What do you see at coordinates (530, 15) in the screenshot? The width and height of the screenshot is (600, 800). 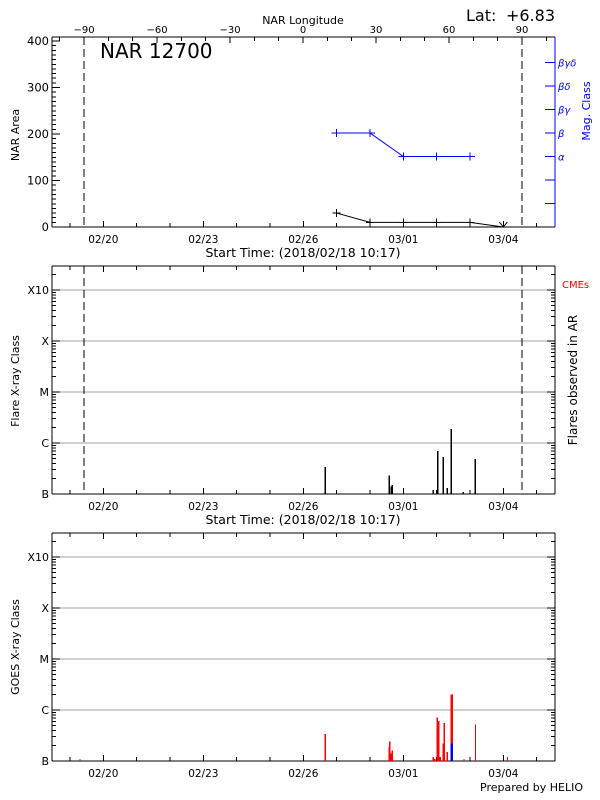 I see `latitude-value: +6.83` at bounding box center [530, 15].